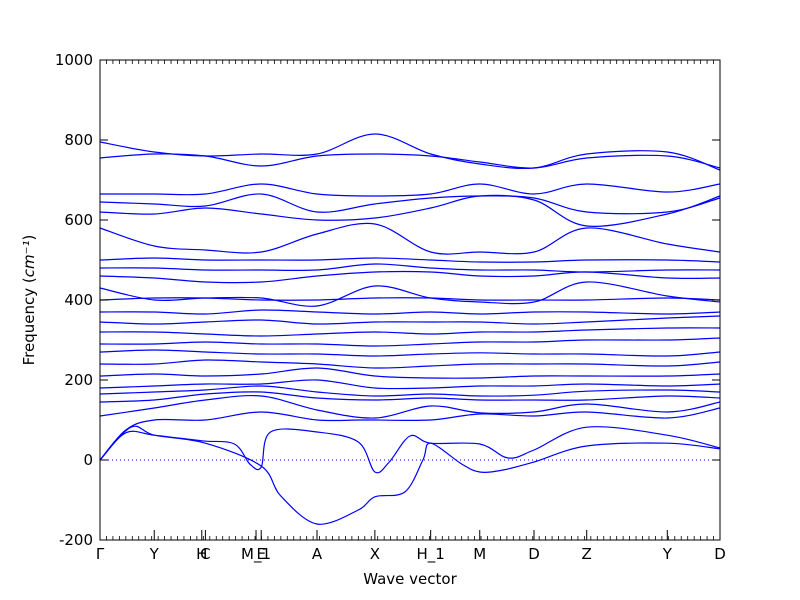 This screenshot has height=600, width=800. I want to click on x-tick-label: H, so click(201, 554).